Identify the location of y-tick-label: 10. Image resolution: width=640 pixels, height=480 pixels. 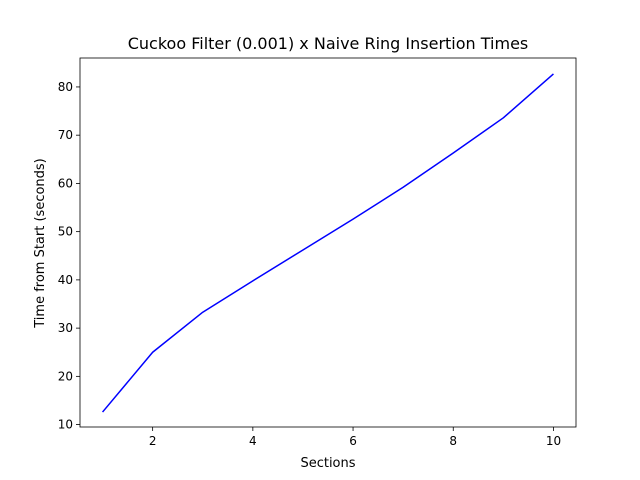
(65, 425).